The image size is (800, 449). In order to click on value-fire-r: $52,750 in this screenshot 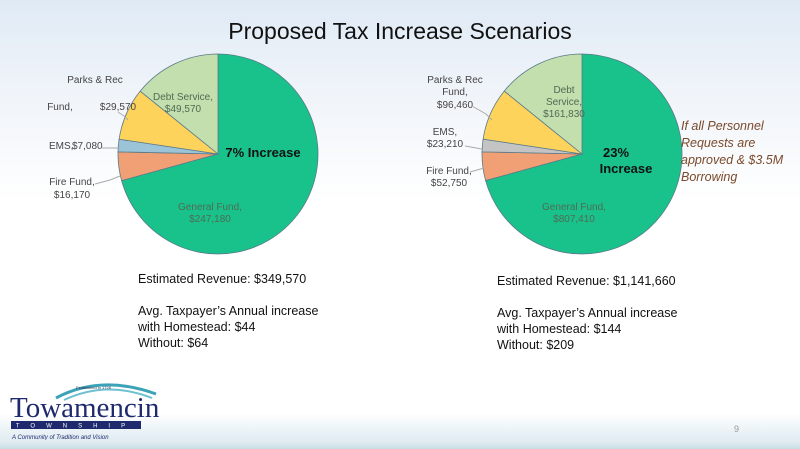, I will do `click(449, 183)`.